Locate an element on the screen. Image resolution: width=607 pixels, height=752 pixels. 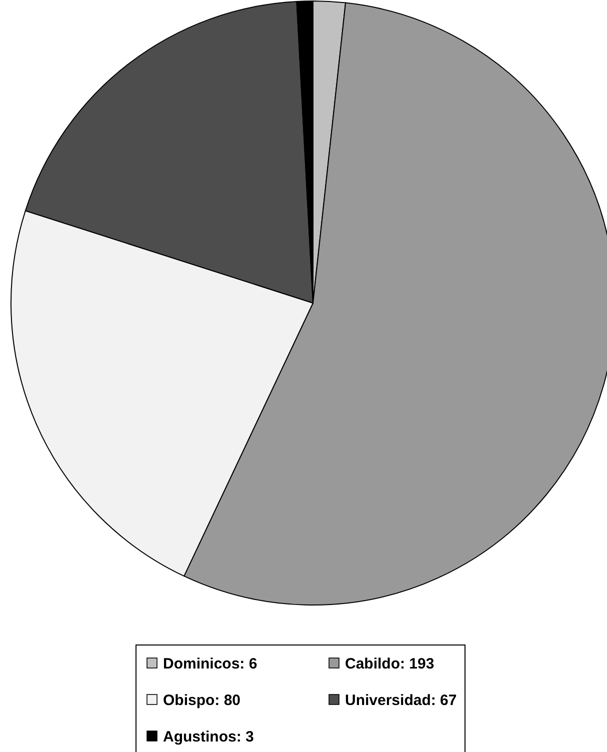
legend-label: Agustinos: 3 is located at coordinates (208, 737).